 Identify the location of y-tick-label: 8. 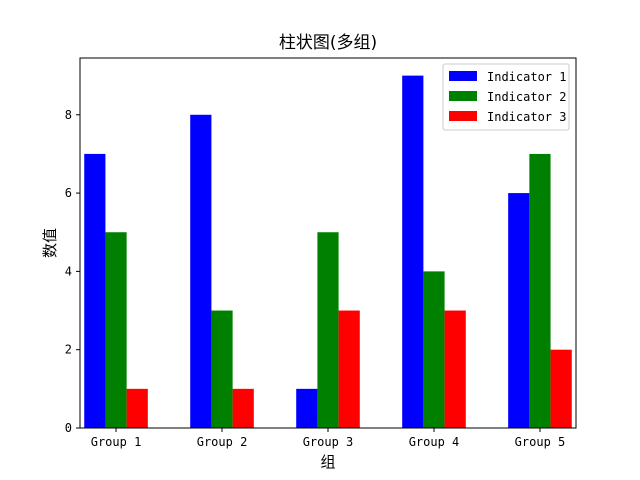
(68, 115).